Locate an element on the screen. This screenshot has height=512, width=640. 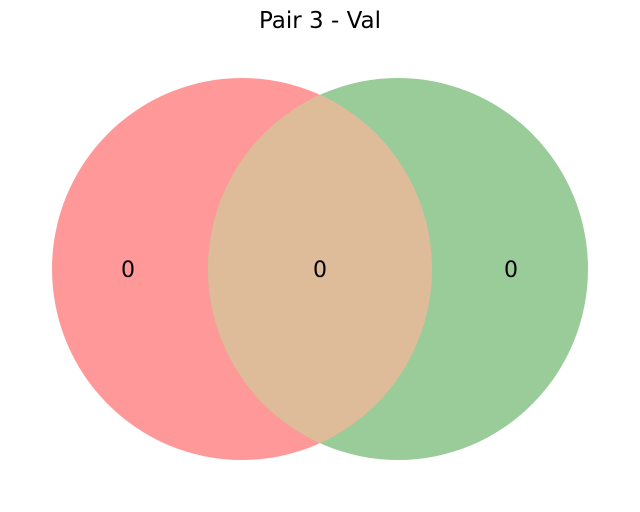
set-b-only-count: 0 is located at coordinates (511, 270).